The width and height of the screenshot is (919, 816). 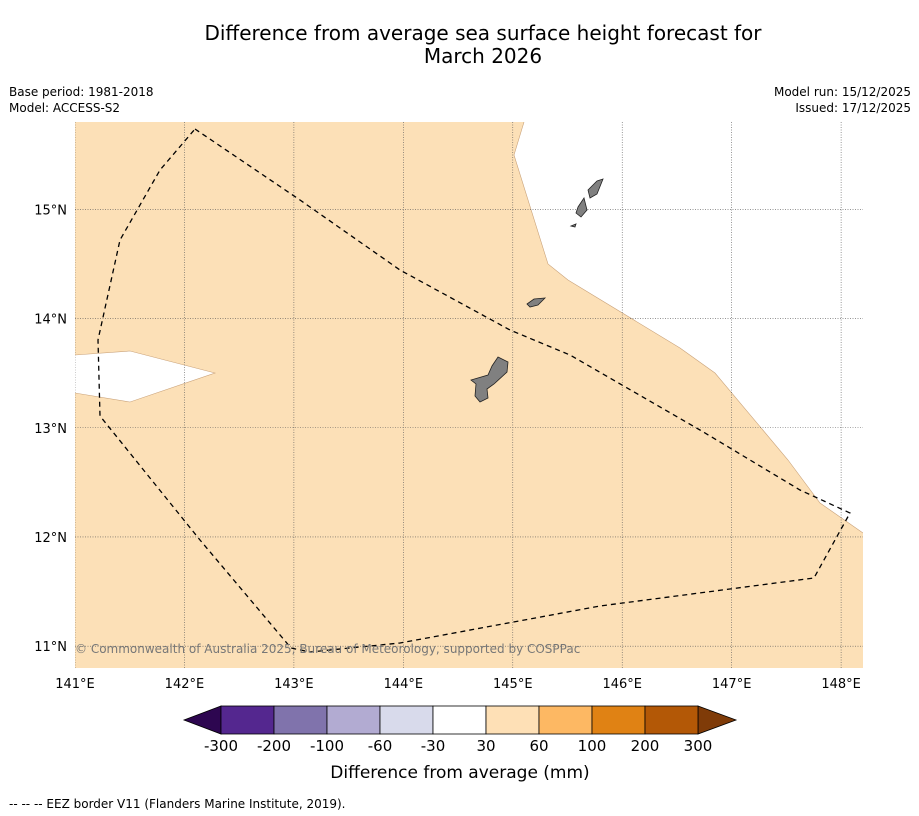 I want to click on longitude-tick-label: 145°E, so click(x=513, y=684).